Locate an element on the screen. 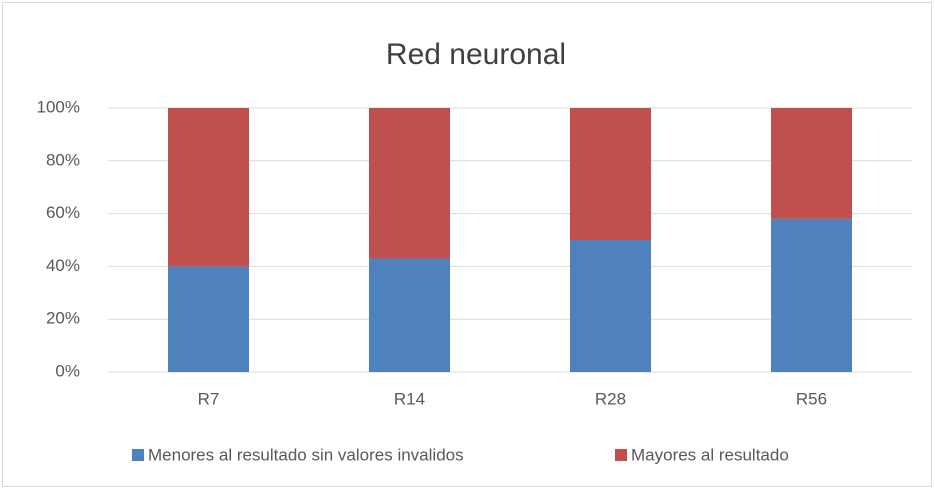  chart-title: Red neuronal is located at coordinates (476, 54).